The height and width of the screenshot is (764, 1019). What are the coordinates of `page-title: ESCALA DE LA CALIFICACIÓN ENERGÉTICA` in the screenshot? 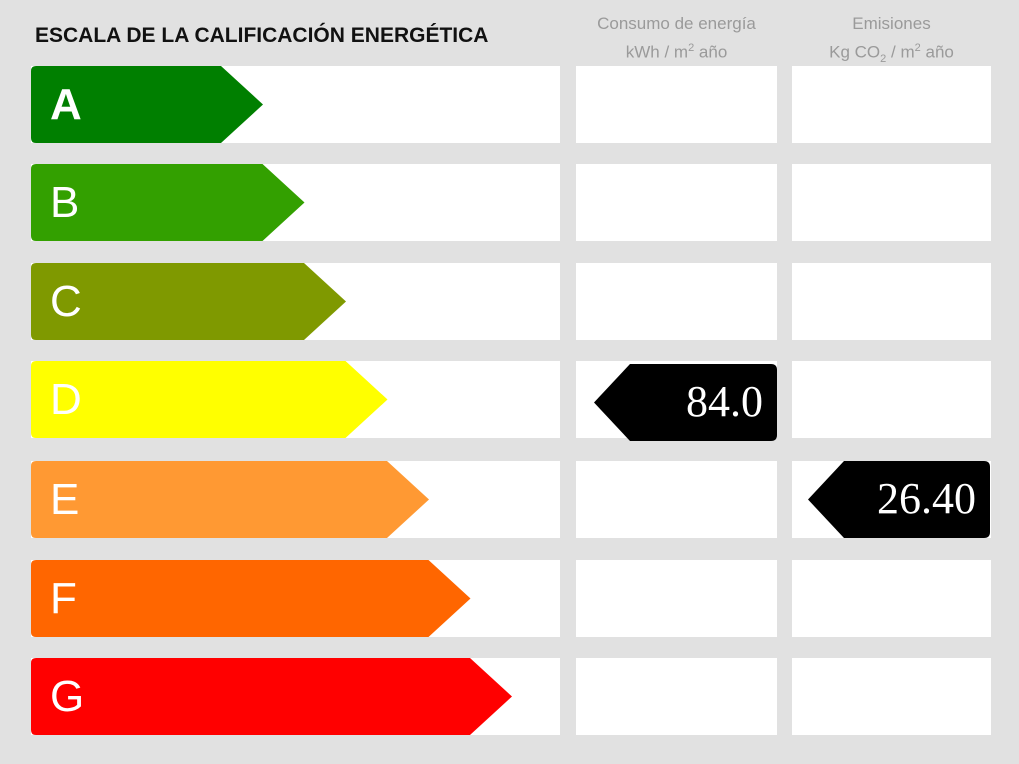 It's located at (262, 35).